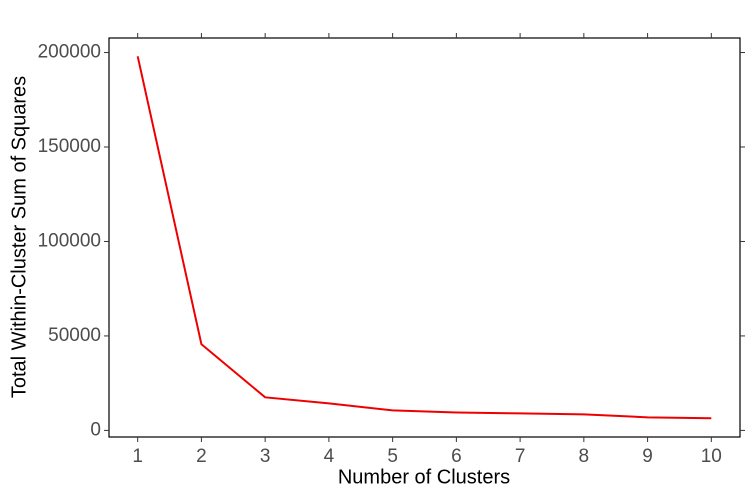  I want to click on y-tick-label: 100000, so click(69, 240).